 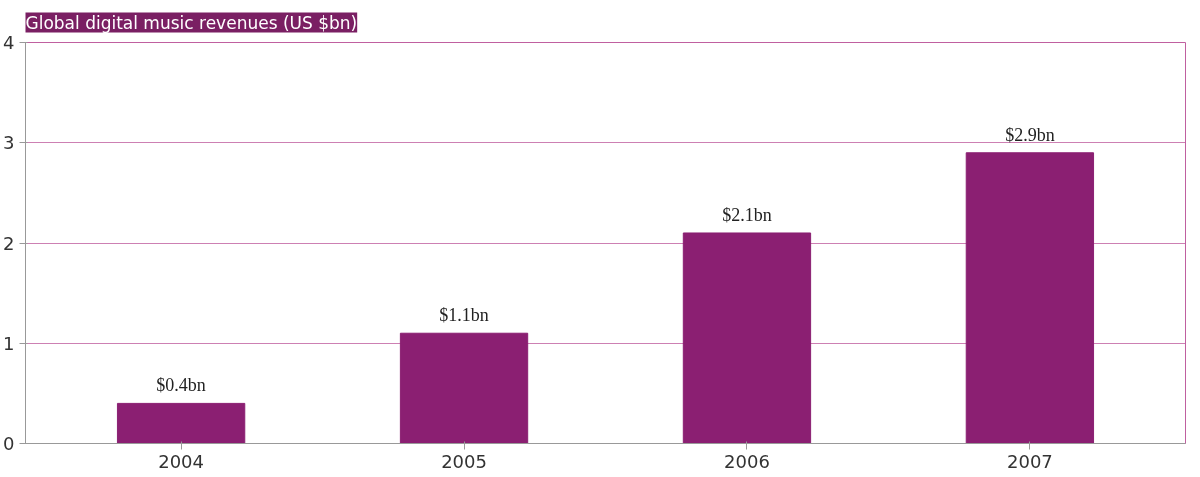 What do you see at coordinates (9, 42) in the screenshot?
I see `y-tick-label: 4` at bounding box center [9, 42].